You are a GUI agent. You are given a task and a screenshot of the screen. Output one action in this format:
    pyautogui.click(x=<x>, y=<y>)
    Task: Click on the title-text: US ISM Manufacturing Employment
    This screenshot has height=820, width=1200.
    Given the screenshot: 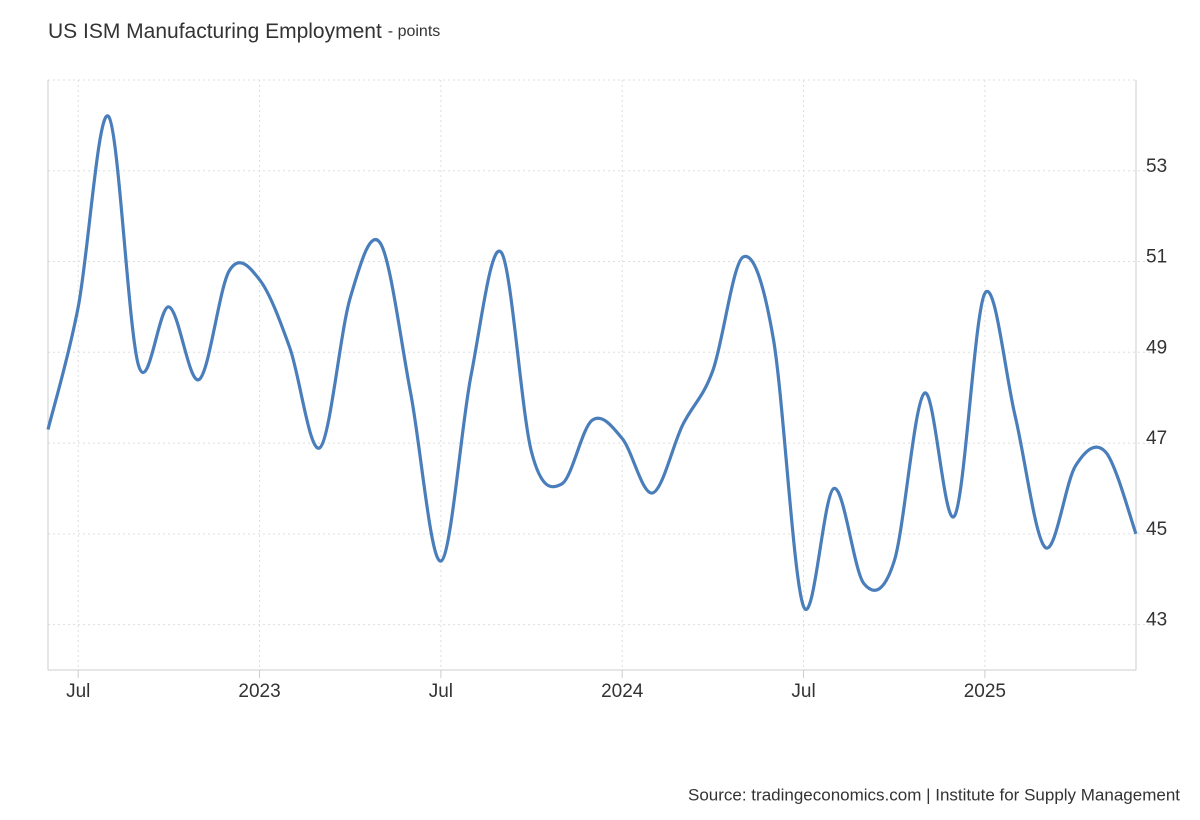 What is the action you would take?
    pyautogui.click(x=215, y=31)
    